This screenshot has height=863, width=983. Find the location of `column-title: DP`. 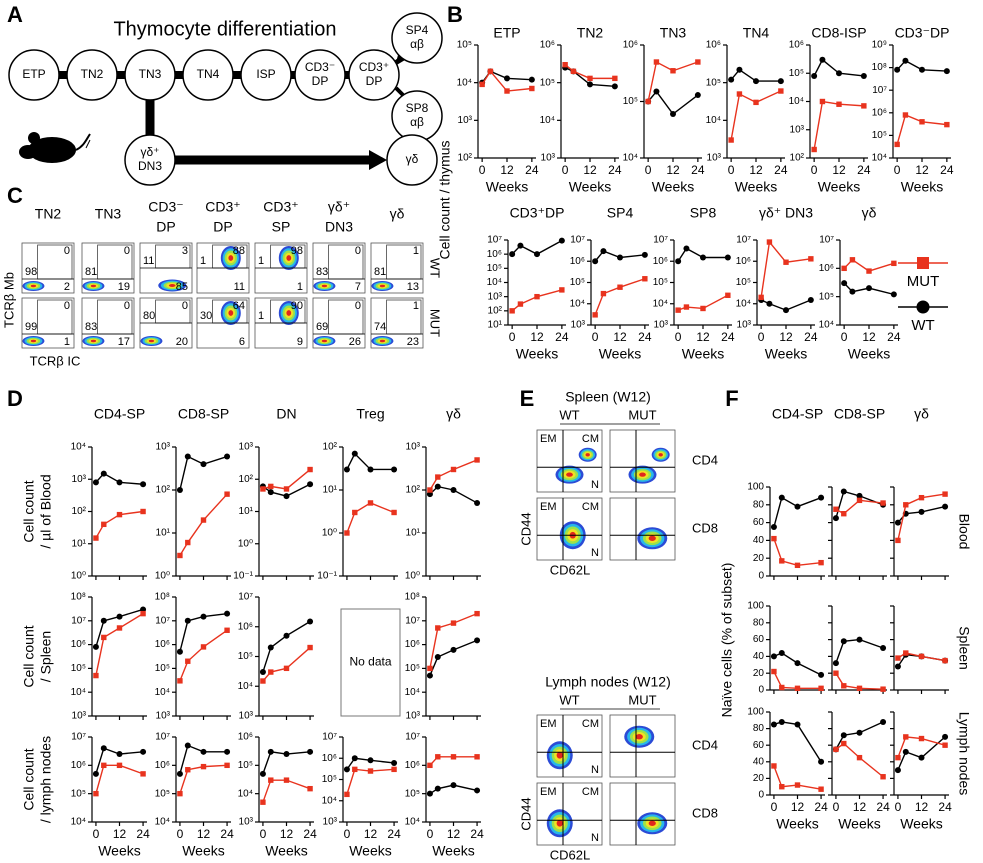

column-title: DP is located at coordinates (222, 227).